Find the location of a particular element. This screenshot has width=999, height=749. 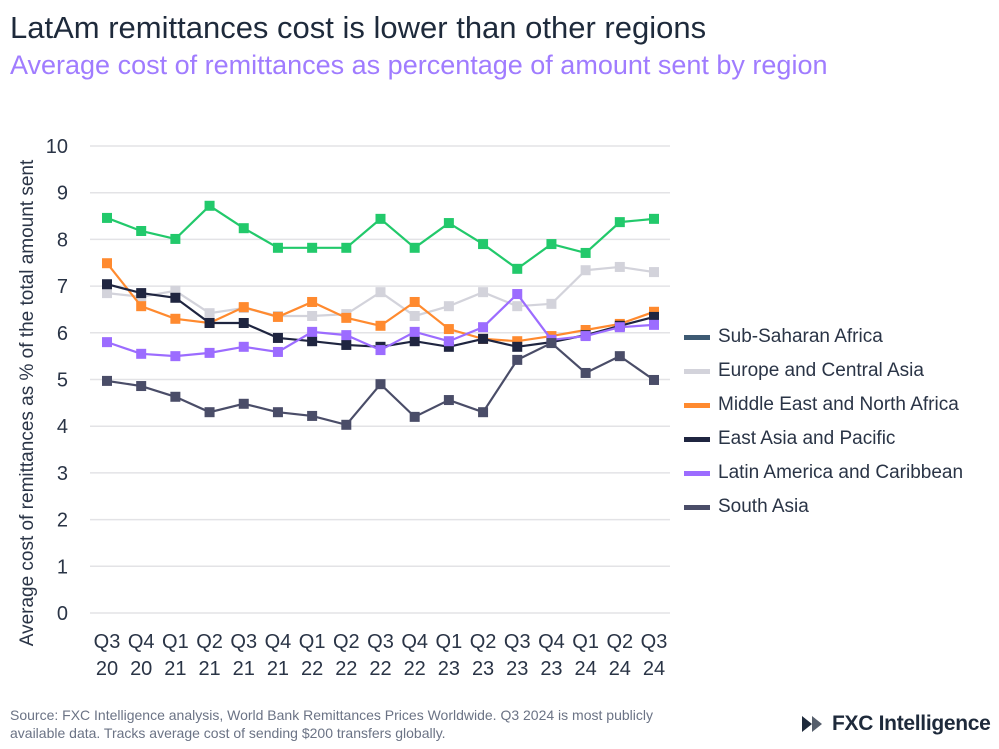

legend-item: Latin America and Caribbean is located at coordinates (823, 473).